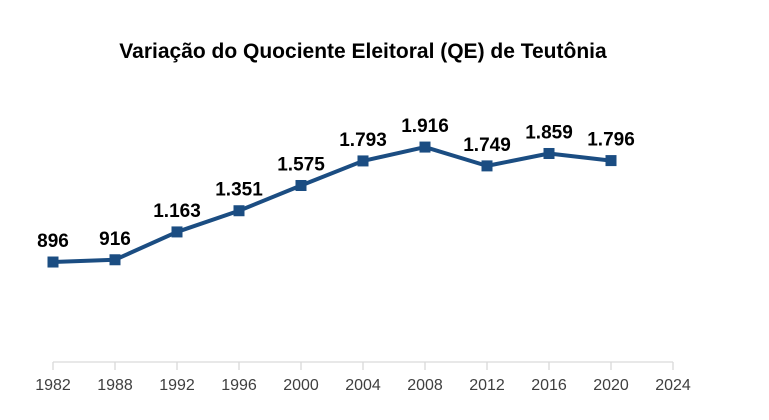  What do you see at coordinates (301, 164) in the screenshot?
I see `data-point-label: 1.575` at bounding box center [301, 164].